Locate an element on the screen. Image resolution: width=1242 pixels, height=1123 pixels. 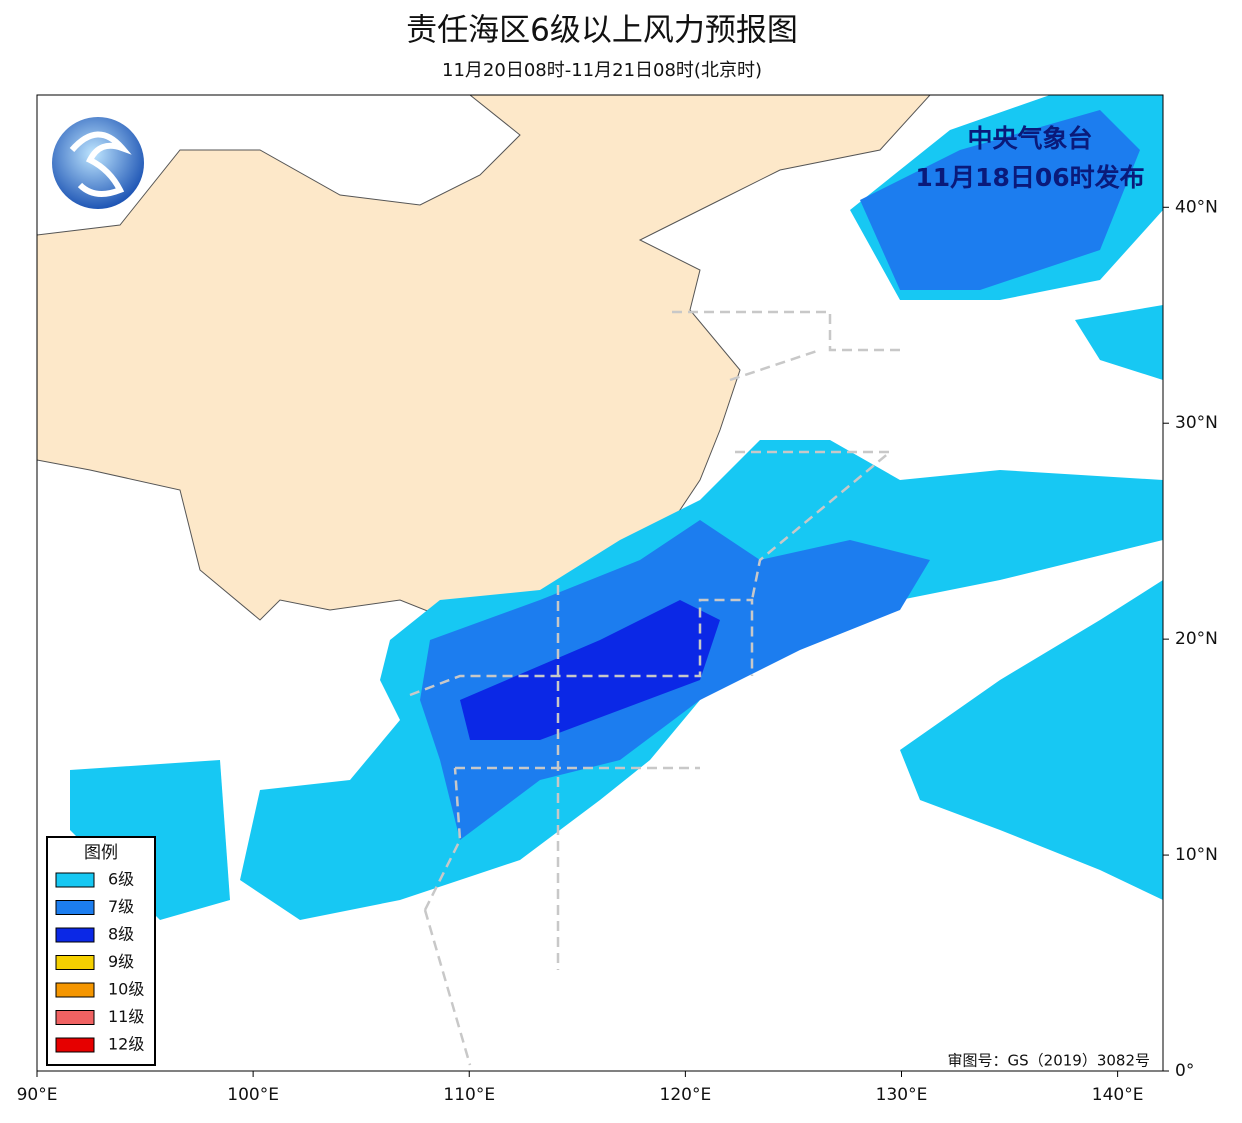
x-tick-label: 100°E is located at coordinates (253, 1095).